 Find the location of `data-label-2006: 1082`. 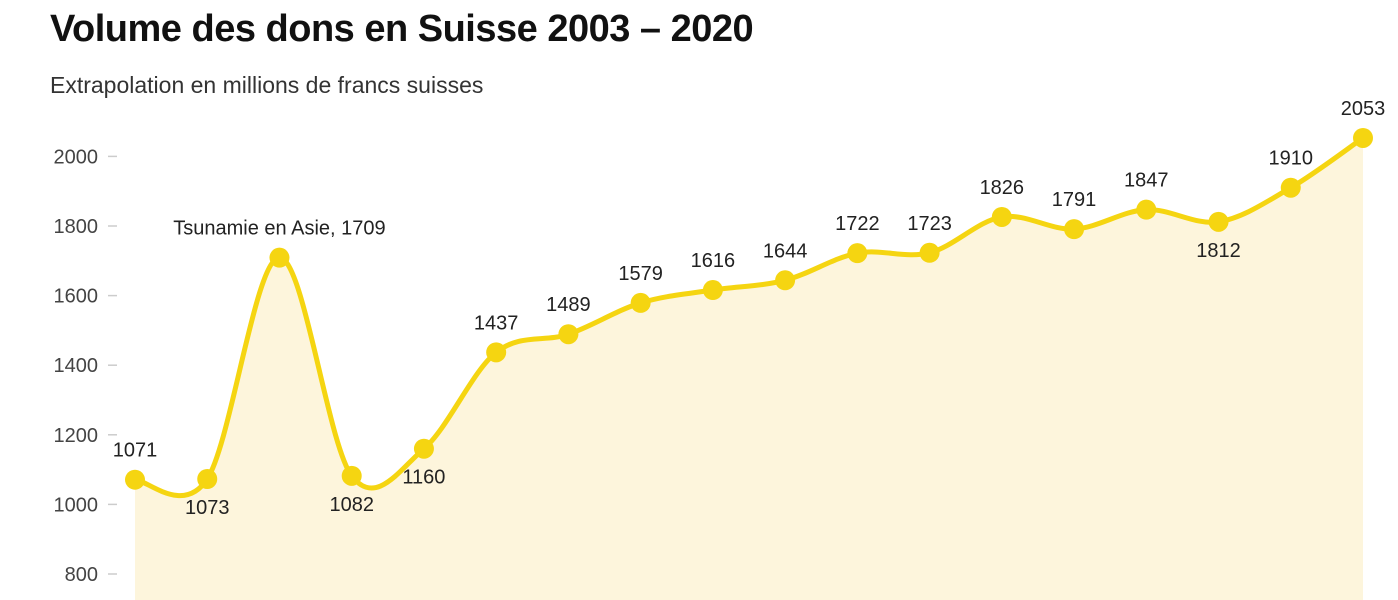

data-label-2006: 1082 is located at coordinates (351, 505).